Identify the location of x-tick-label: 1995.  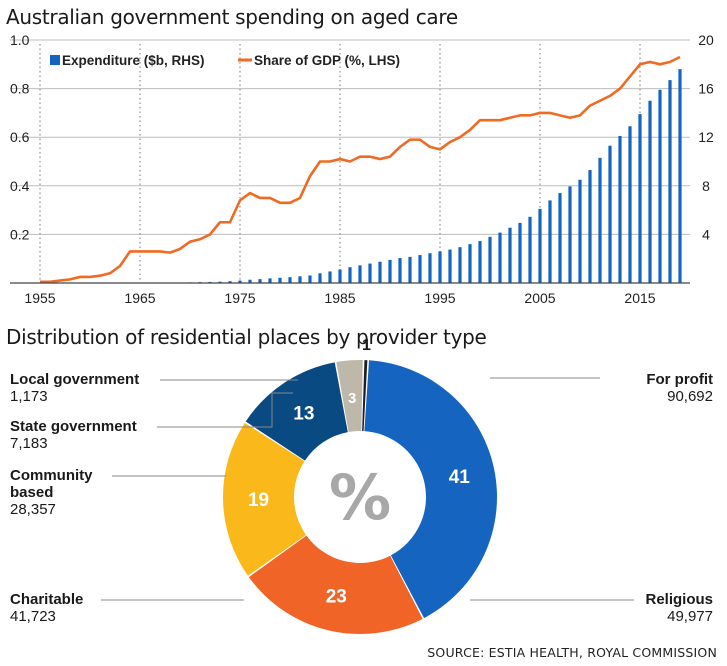
(439, 298).